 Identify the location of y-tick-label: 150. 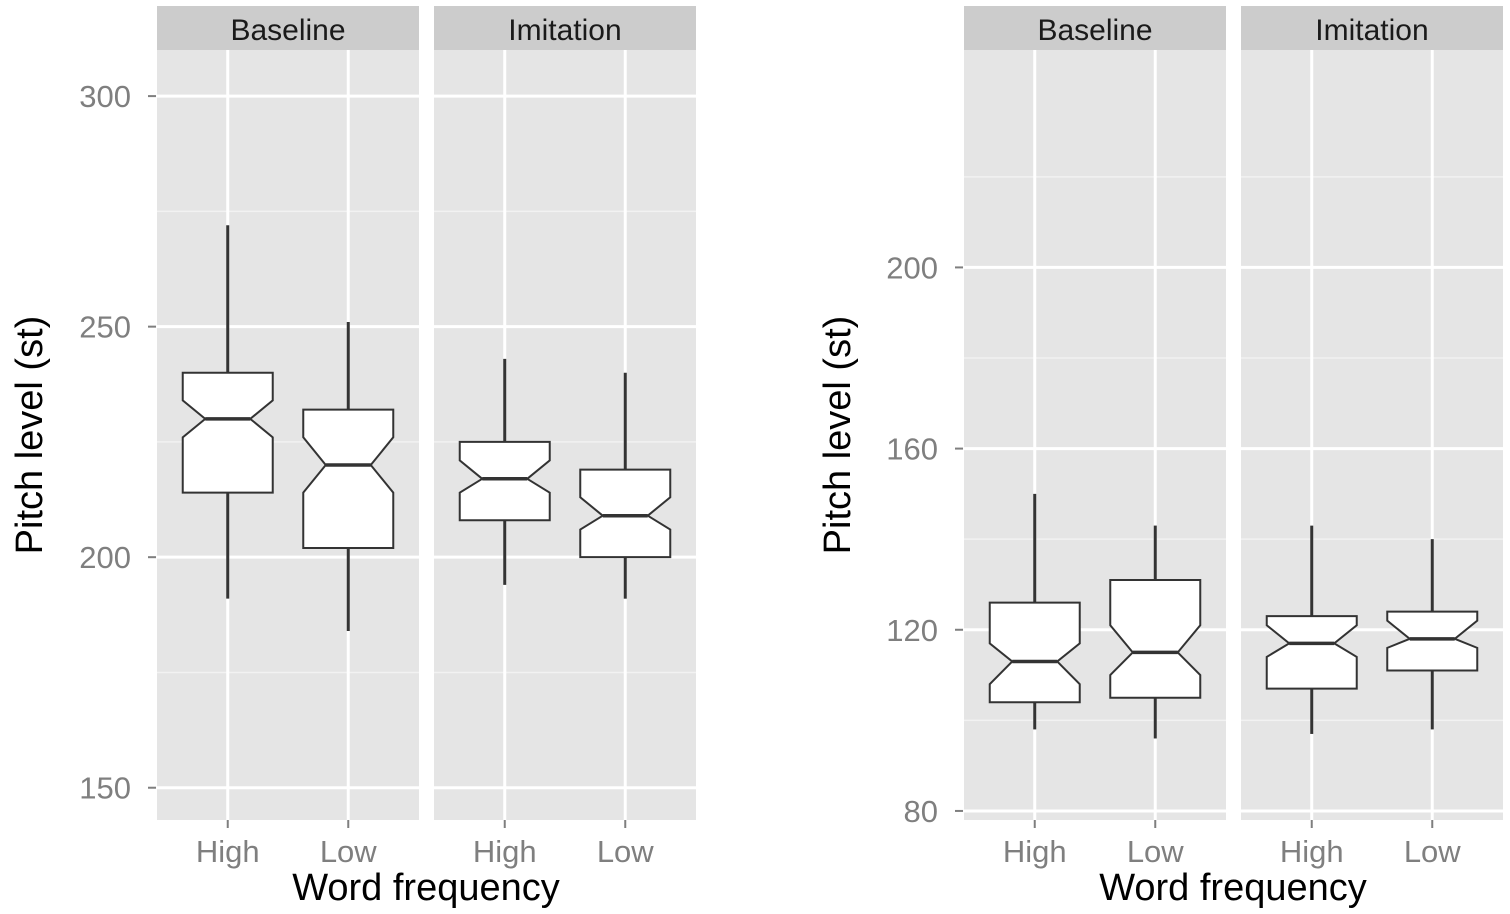
(105, 788).